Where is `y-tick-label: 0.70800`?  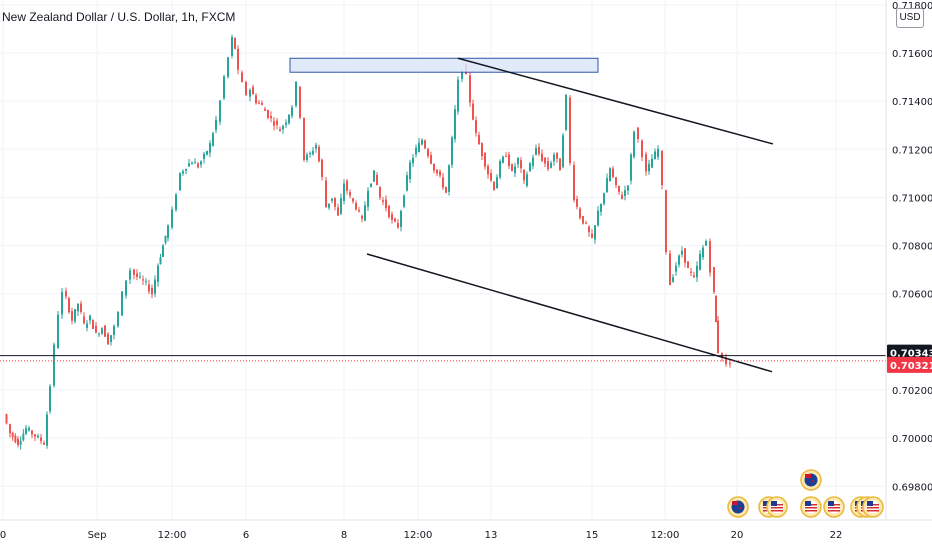 y-tick-label: 0.70800 is located at coordinates (912, 247).